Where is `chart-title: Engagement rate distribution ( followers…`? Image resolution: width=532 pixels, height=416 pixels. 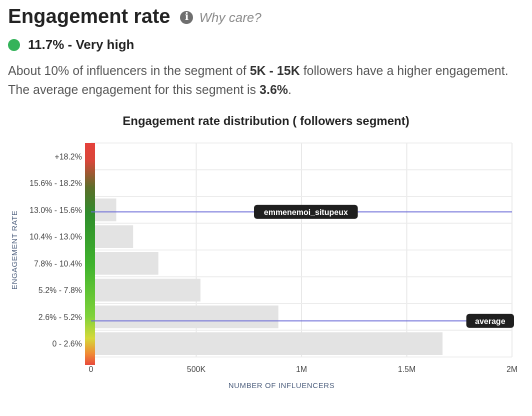
chart-title: Engagement rate distribution ( followers… is located at coordinates (266, 121).